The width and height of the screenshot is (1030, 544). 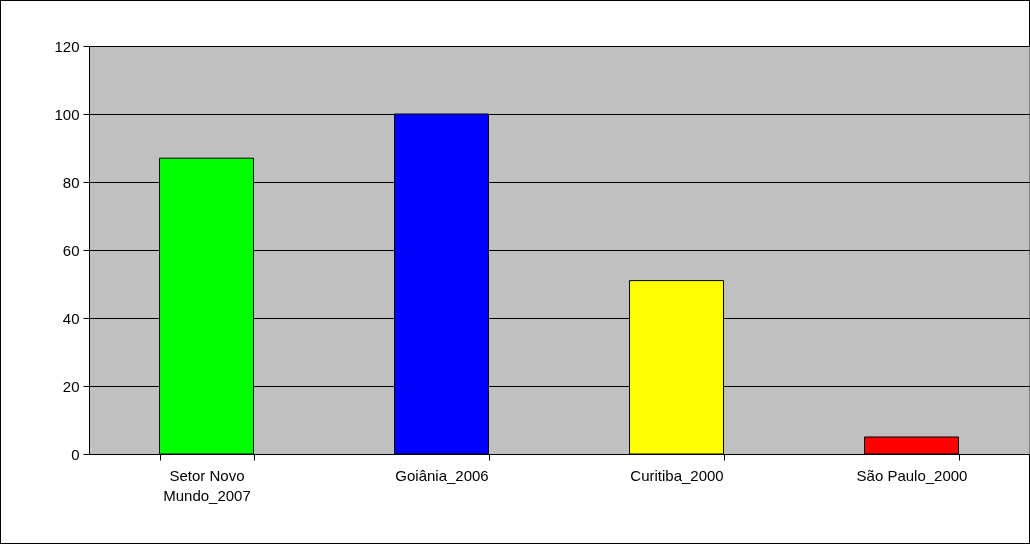 I want to click on x-tick-label: Setor Novo Mundo_2007, so click(x=207, y=485).